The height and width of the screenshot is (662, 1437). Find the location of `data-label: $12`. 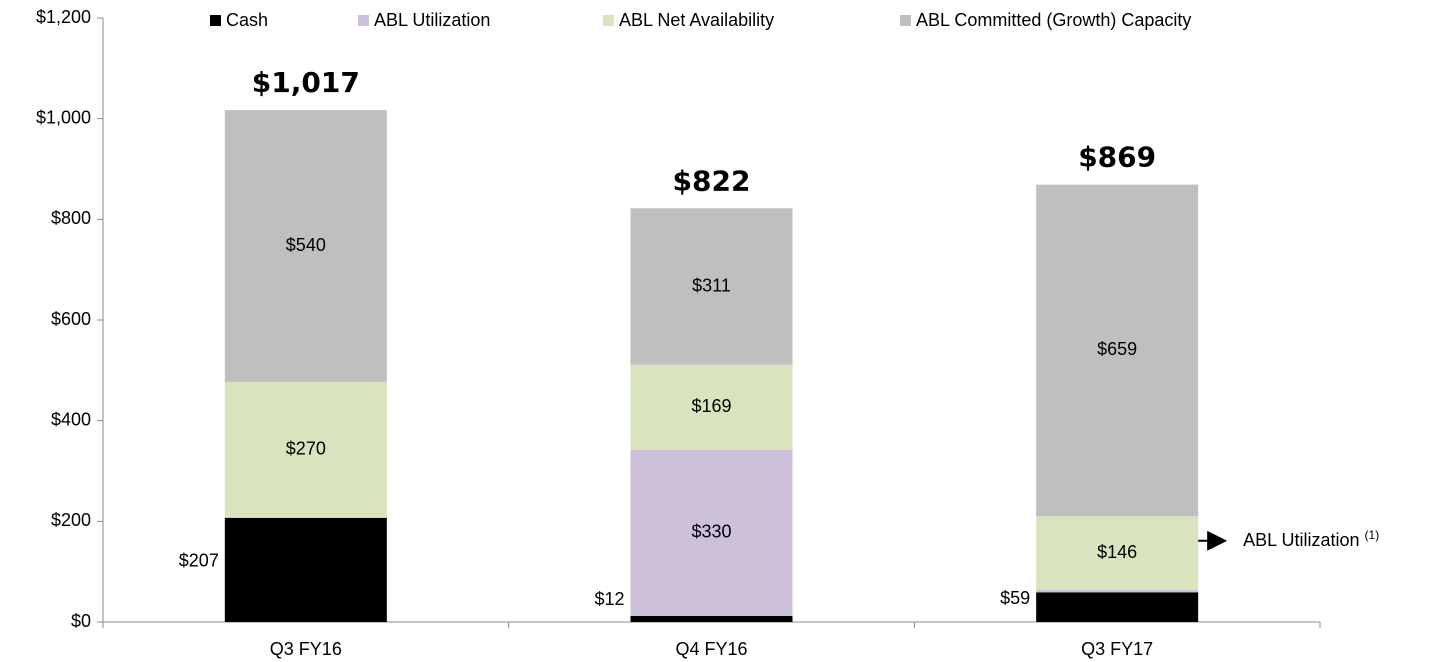

data-label: $12 is located at coordinates (609, 599).